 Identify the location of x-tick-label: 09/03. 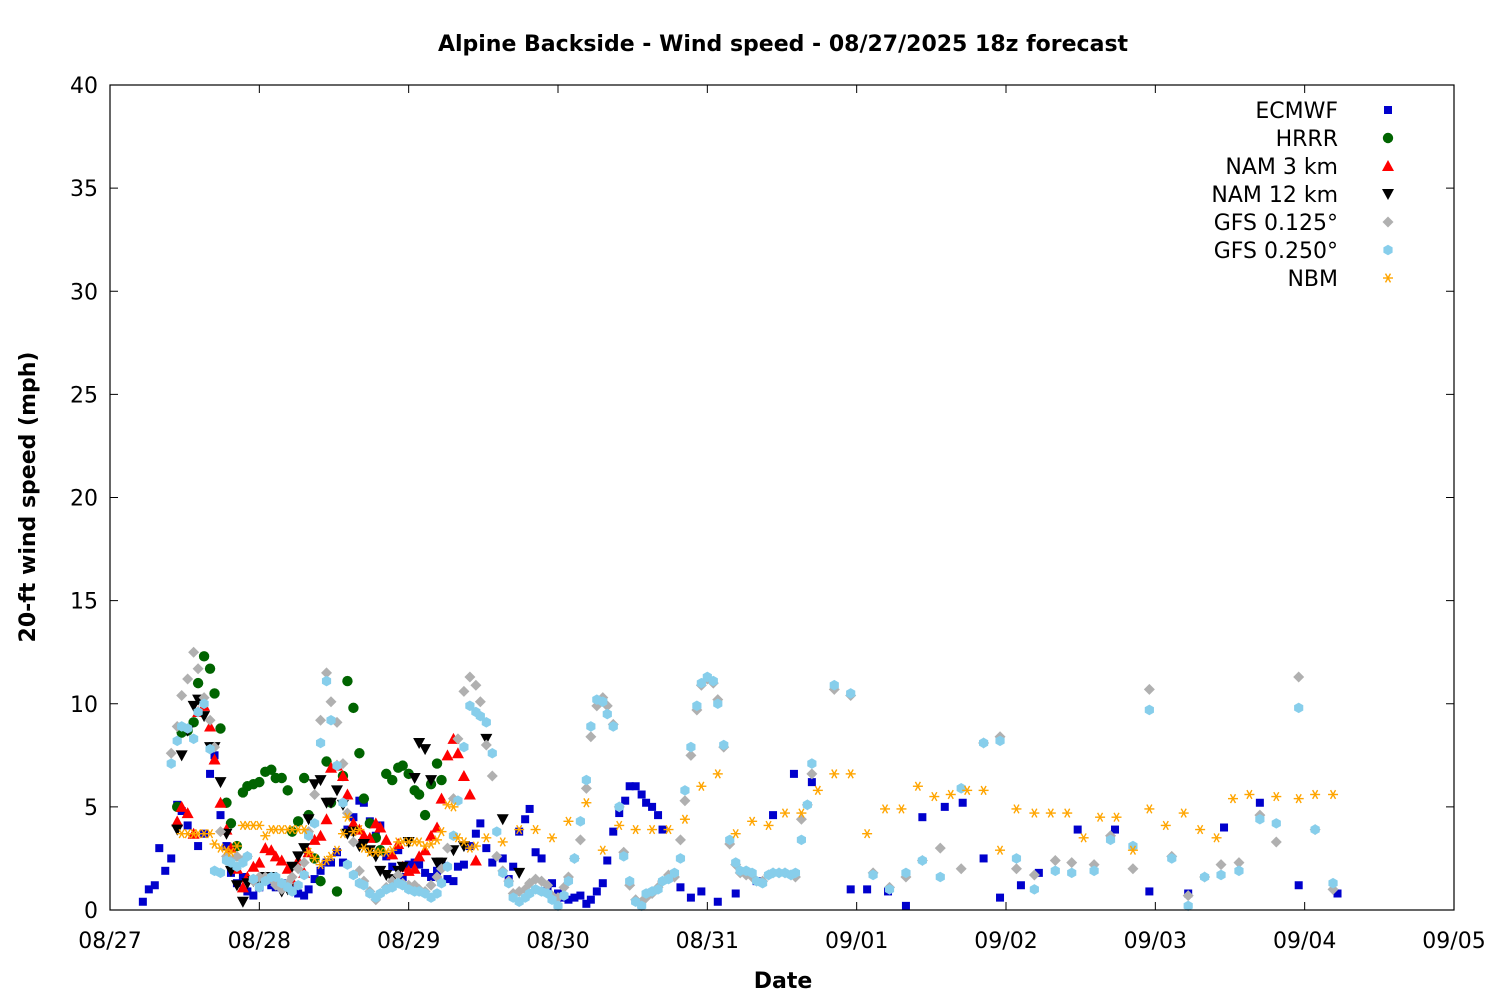
(1155, 941).